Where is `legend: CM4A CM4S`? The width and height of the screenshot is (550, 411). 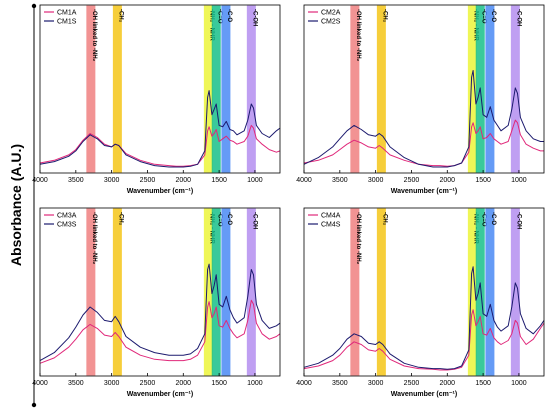 legend: CM4A CM4S is located at coordinates (324, 221).